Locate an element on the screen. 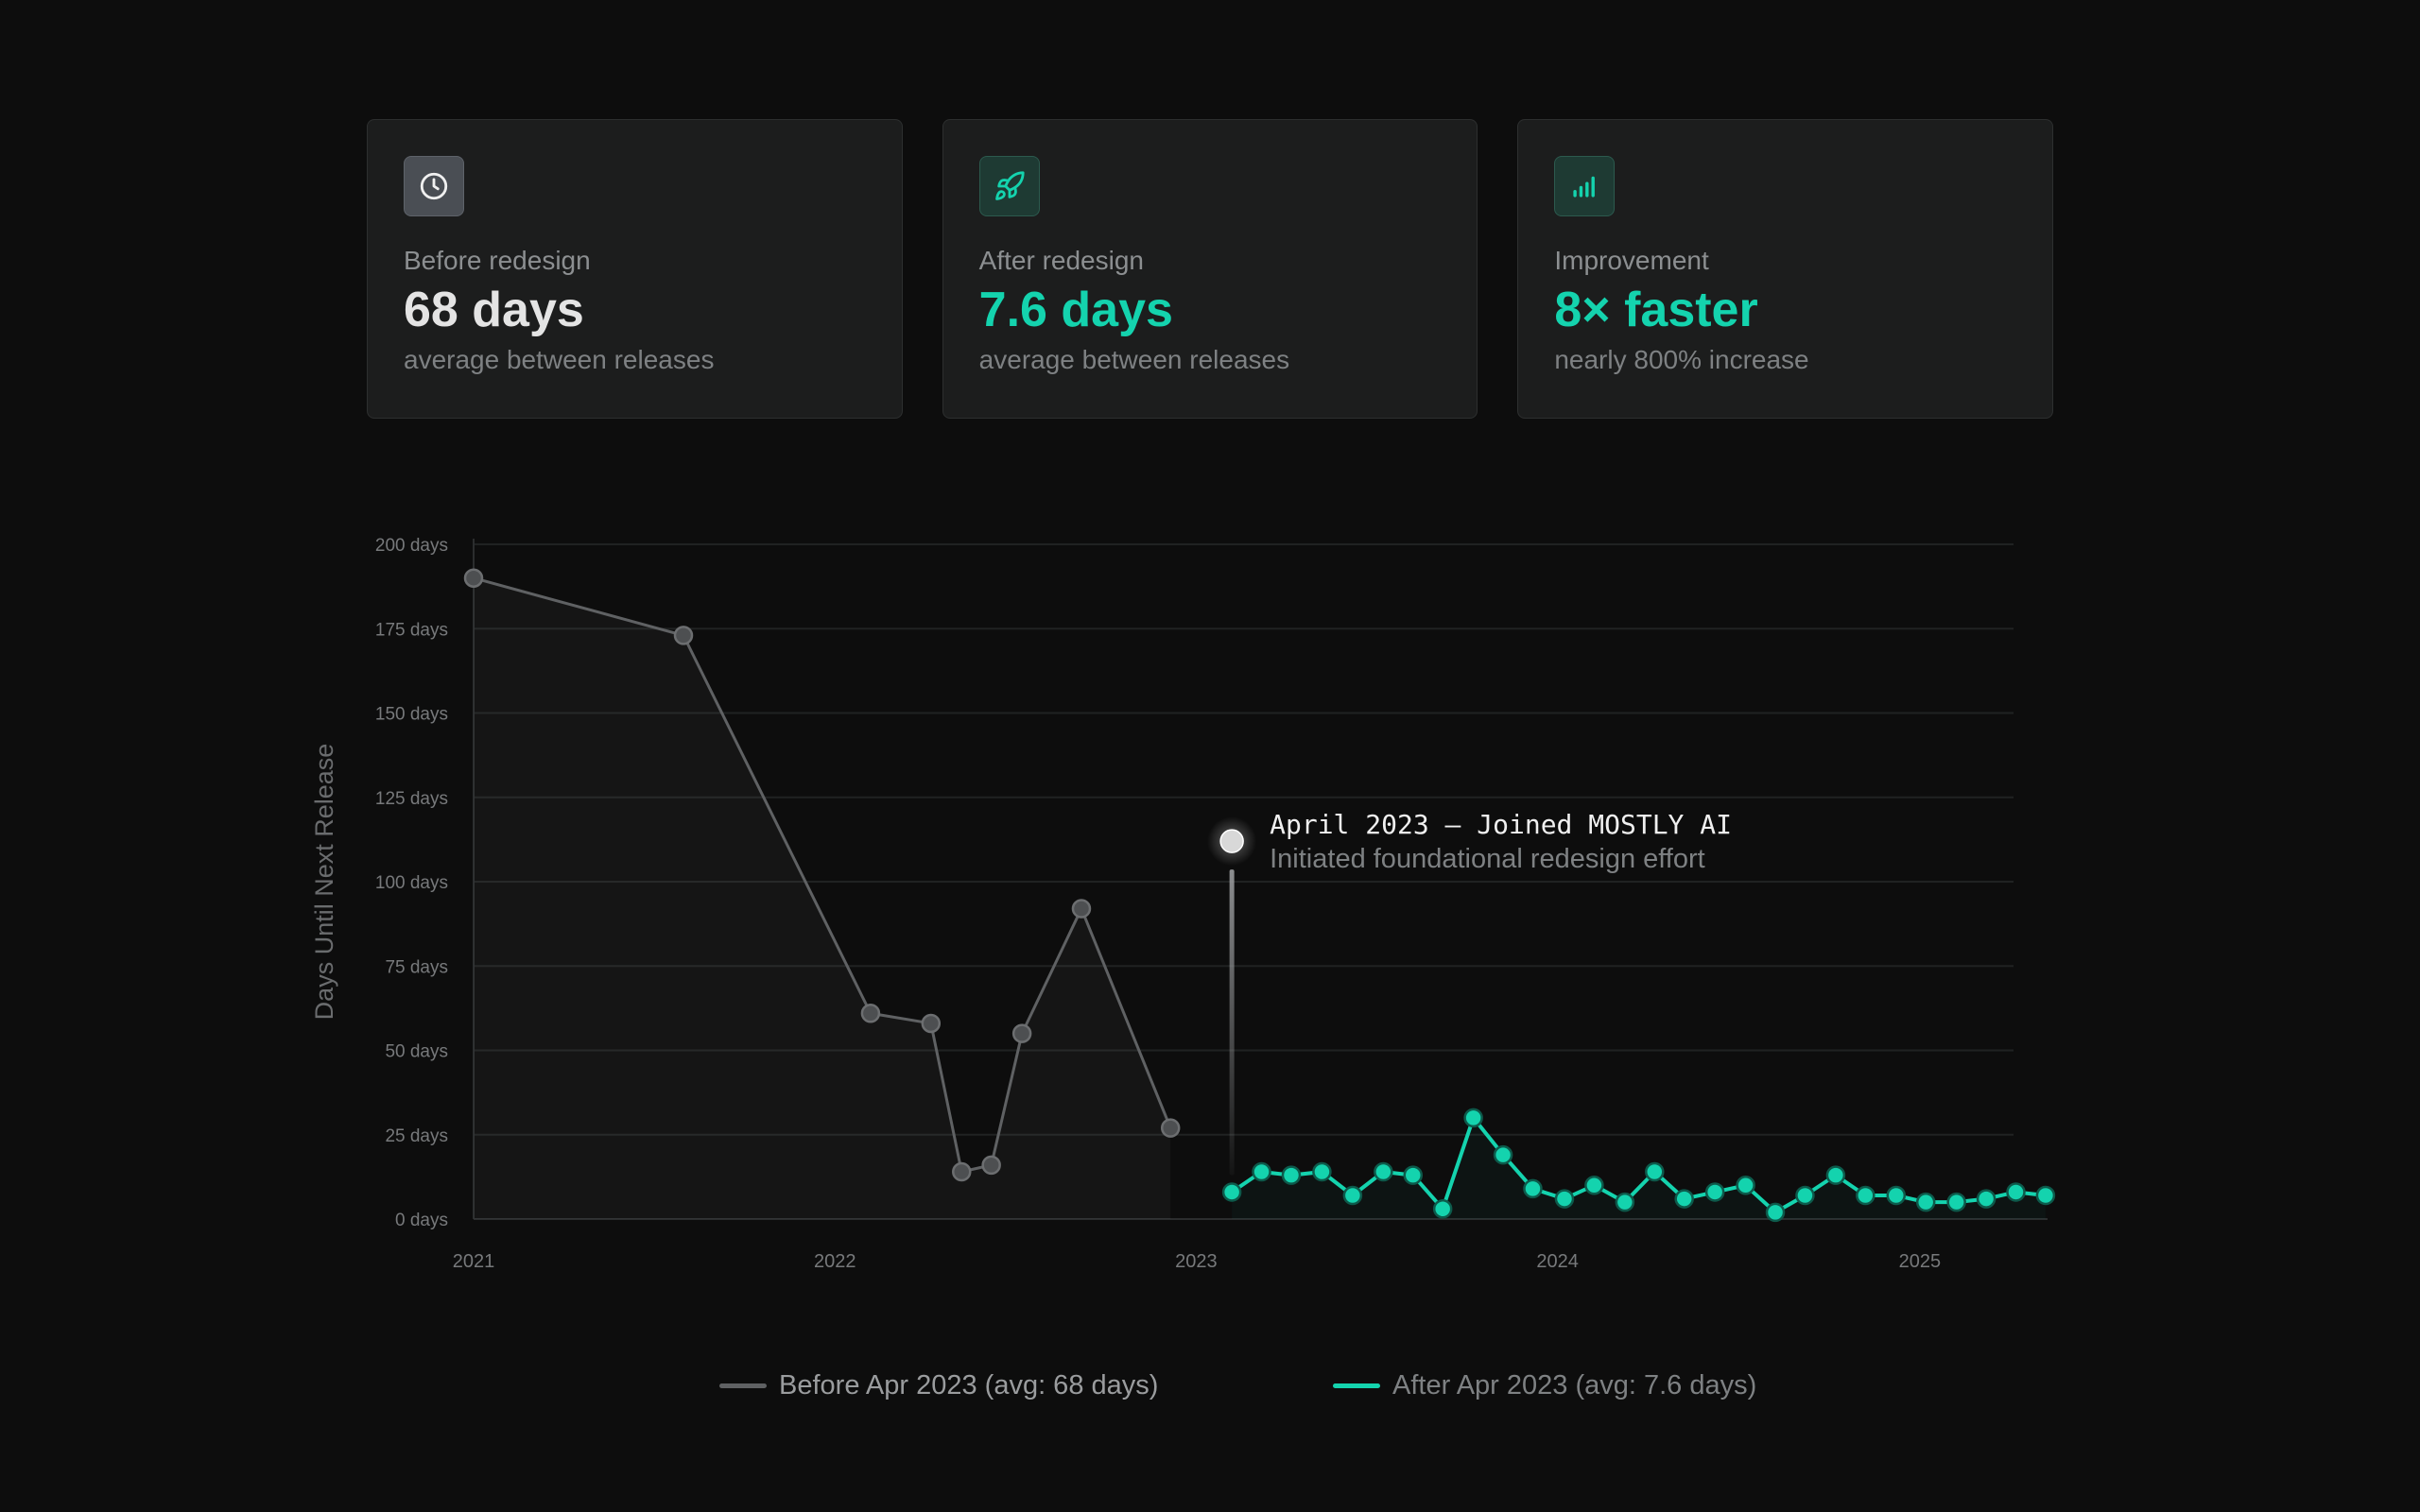 This screenshot has height=1512, width=2420. legend-item-after: After Apr 2023 (avg: 7.6 days) is located at coordinates (1544, 1385).